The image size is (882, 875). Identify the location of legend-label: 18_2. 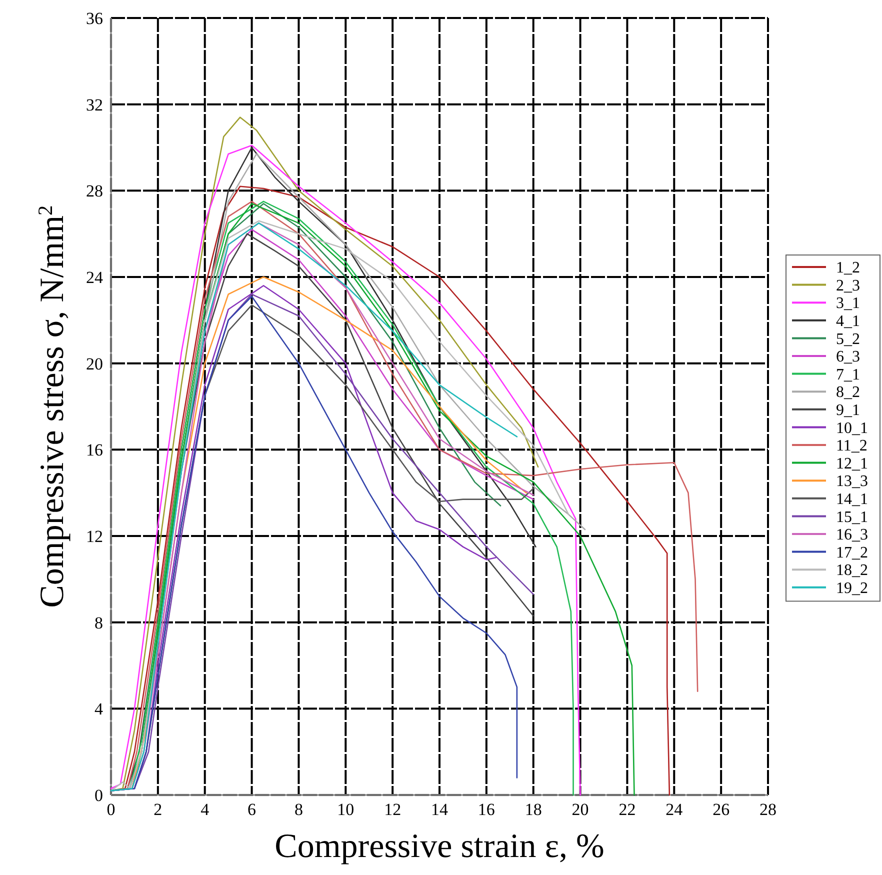
(852, 571).